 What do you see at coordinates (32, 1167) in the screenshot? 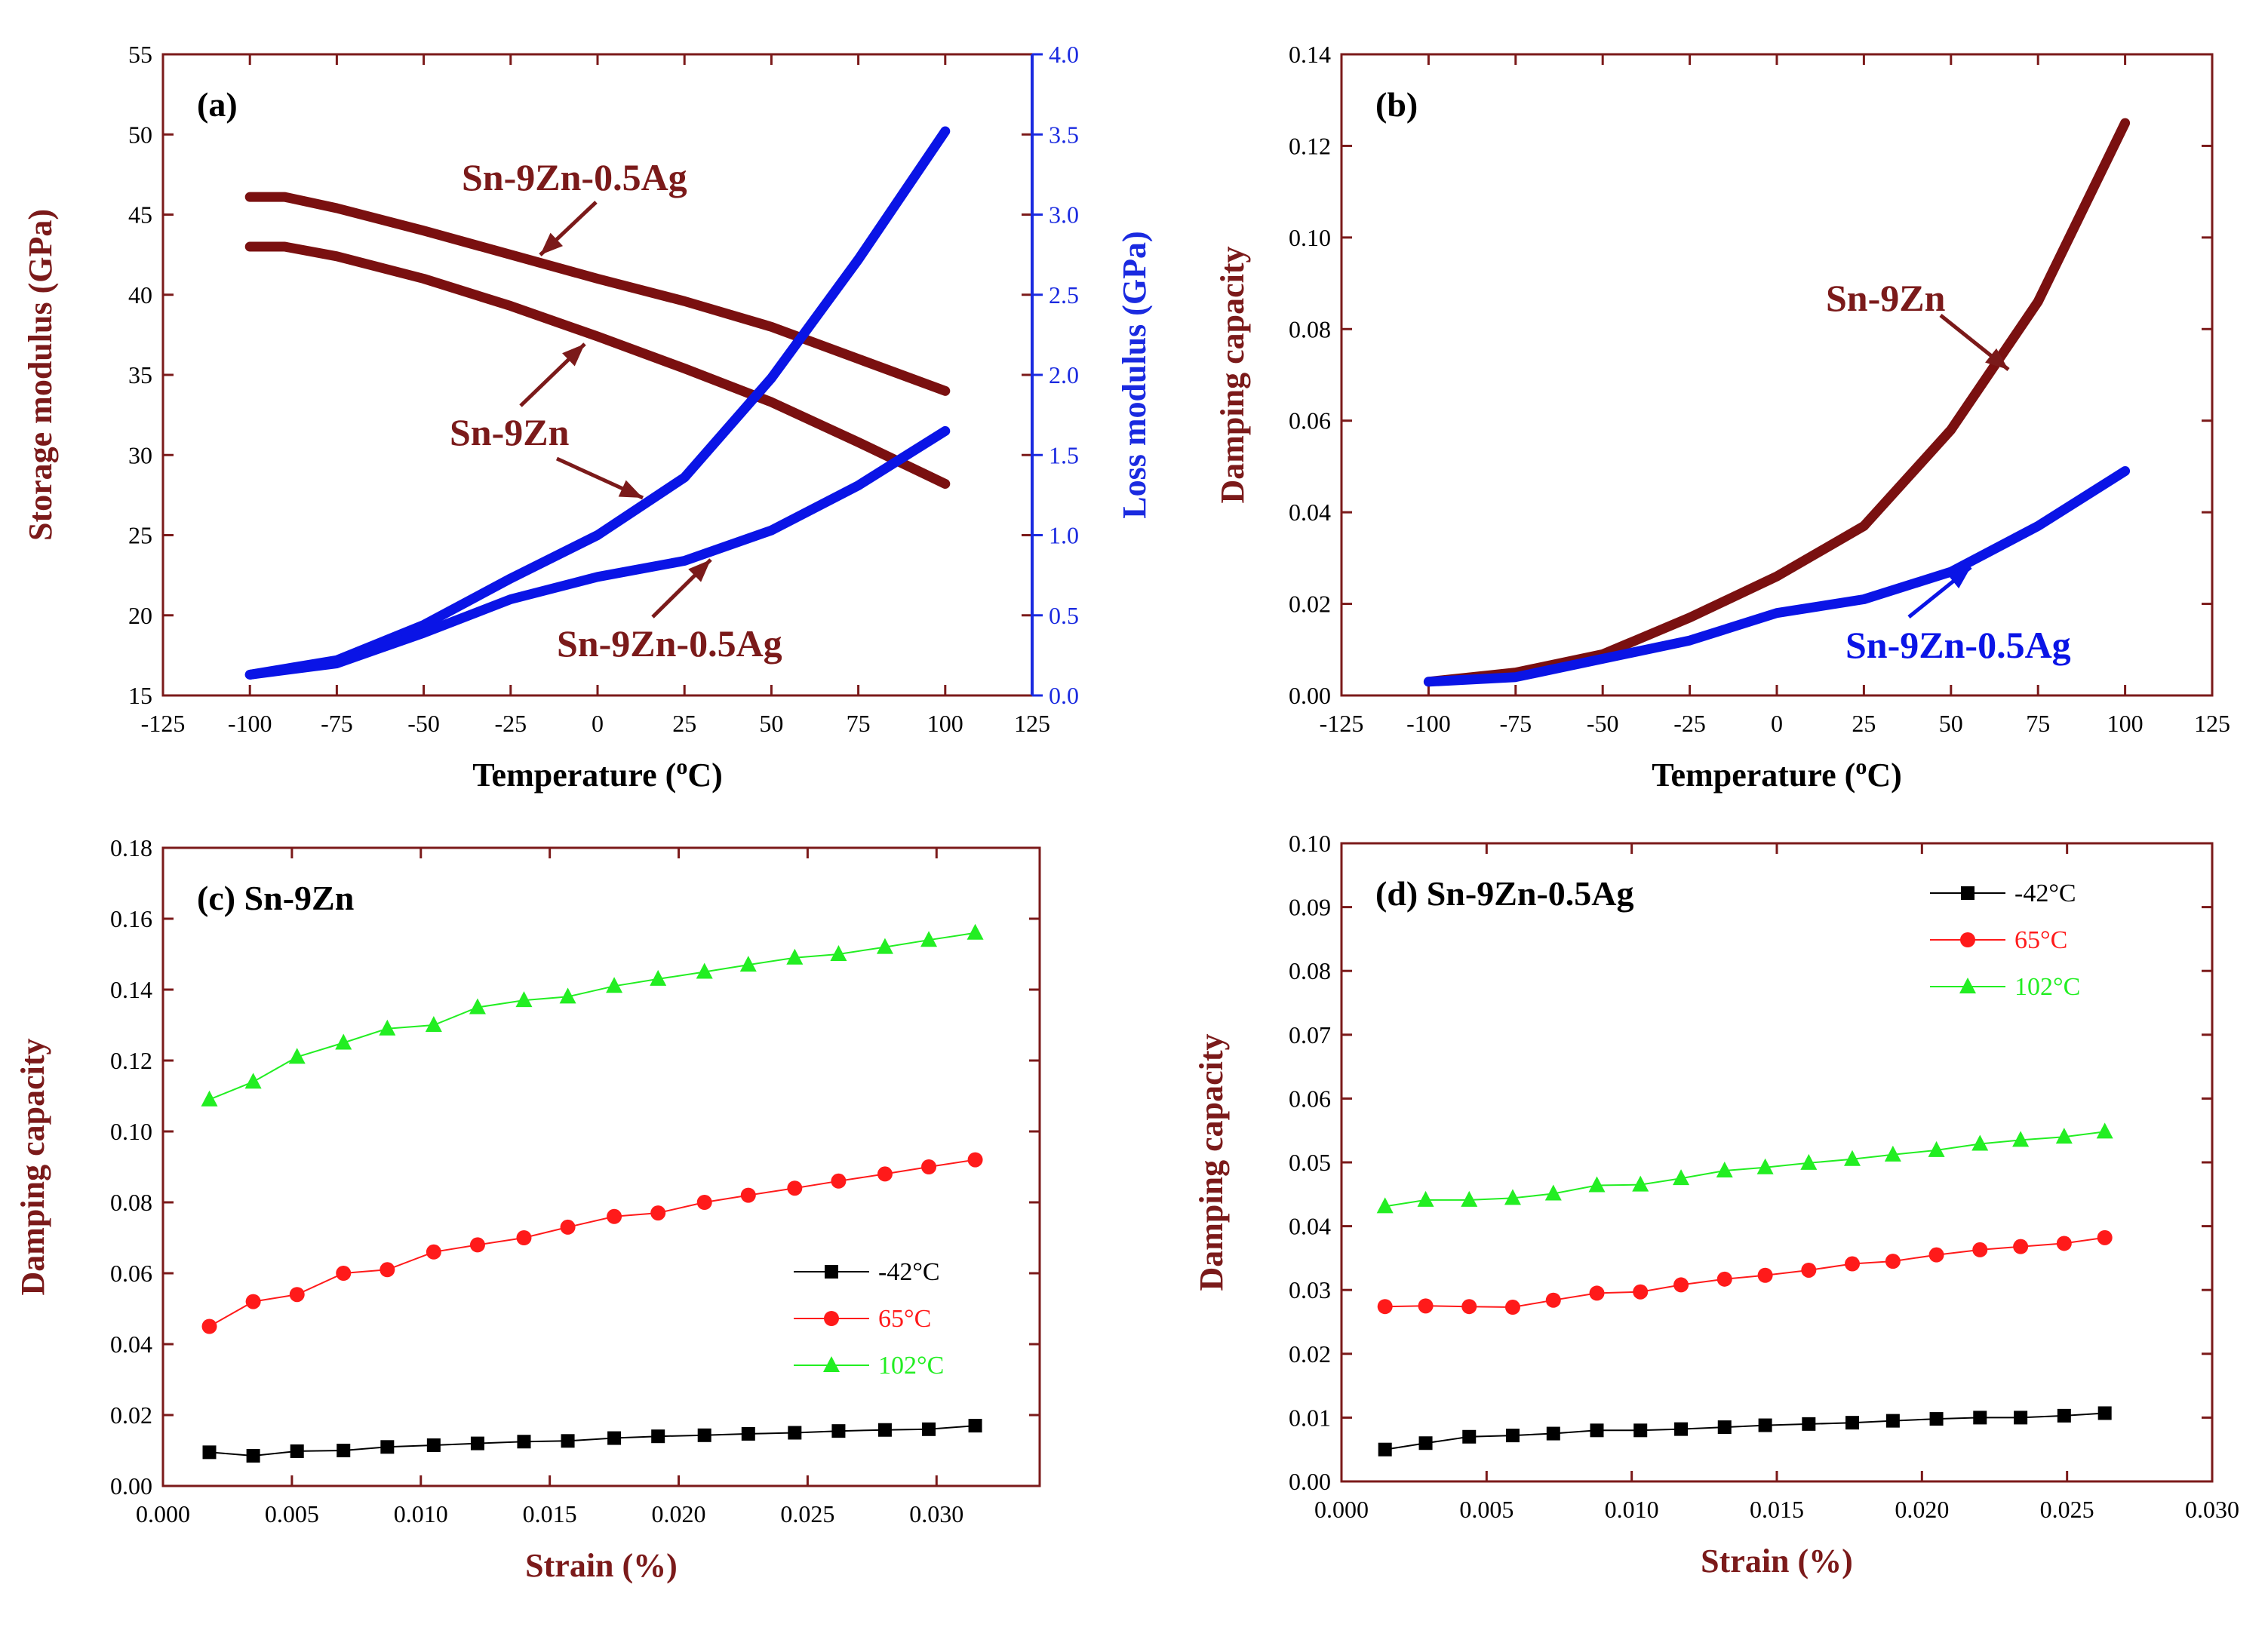
I see `y-axis-label: Damping capacity` at bounding box center [32, 1167].